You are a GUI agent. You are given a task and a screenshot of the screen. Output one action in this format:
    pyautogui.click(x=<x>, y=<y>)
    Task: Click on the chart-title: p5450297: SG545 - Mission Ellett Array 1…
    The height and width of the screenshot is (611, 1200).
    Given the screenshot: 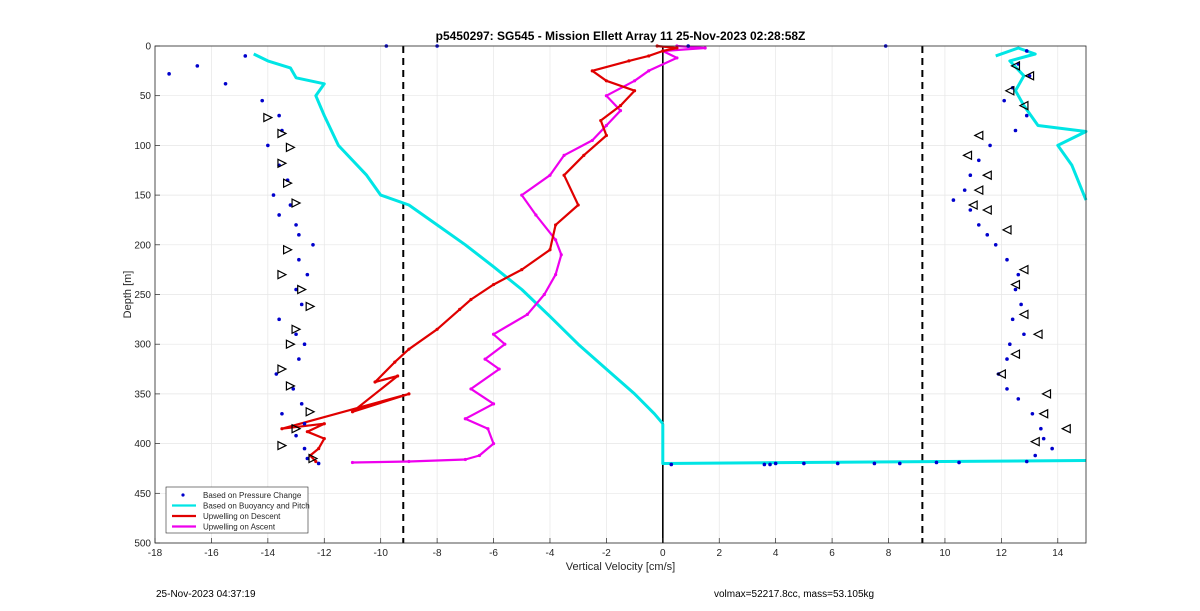 What is the action you would take?
    pyautogui.click(x=621, y=36)
    